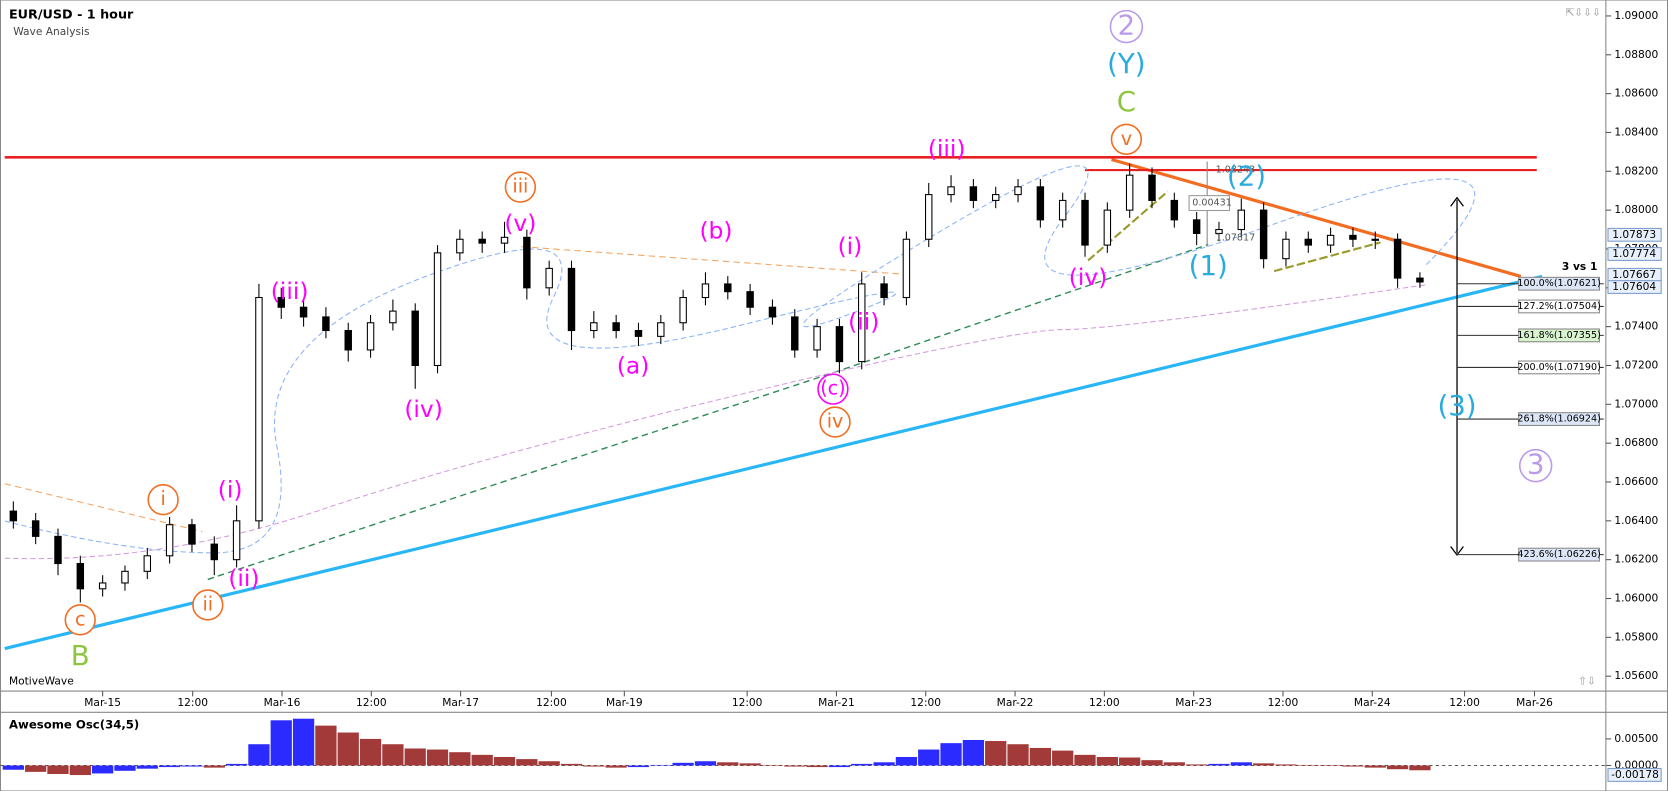 This screenshot has width=1668, height=791. I want to click on x-tick-label: Mar-23, so click(1193, 702).